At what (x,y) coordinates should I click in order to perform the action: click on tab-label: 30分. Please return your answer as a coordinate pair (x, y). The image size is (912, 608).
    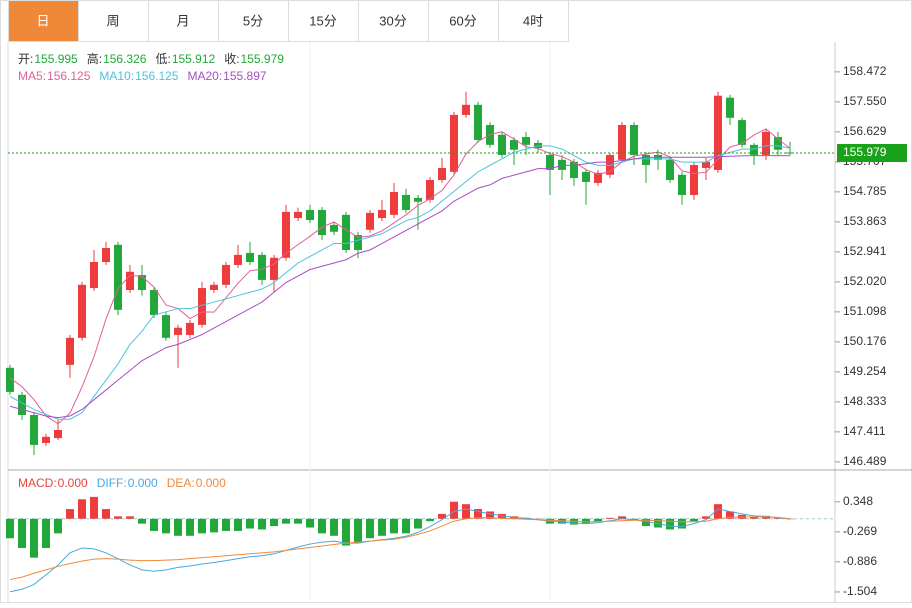
    Looking at the image, I should click on (392, 20).